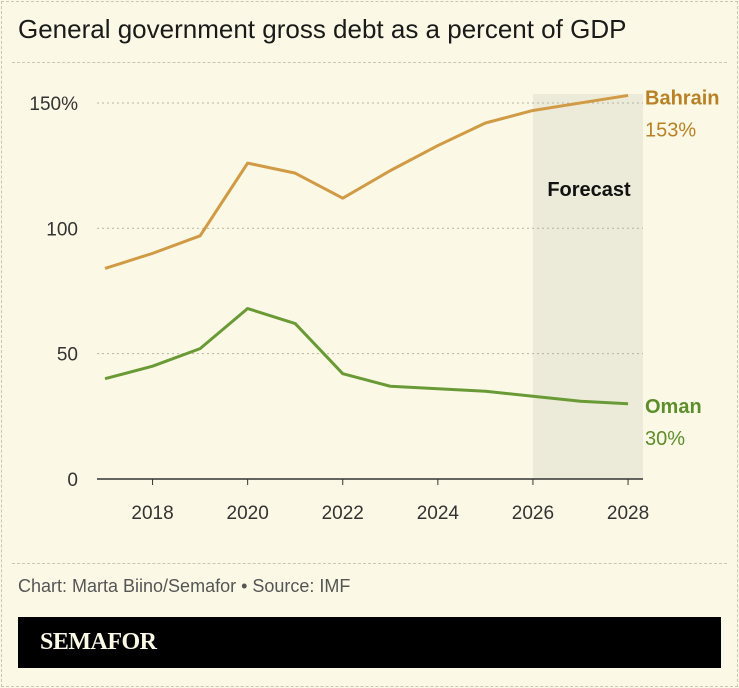  Describe the element at coordinates (343, 513) in the screenshot. I see `x-tick-label: 2022` at that location.